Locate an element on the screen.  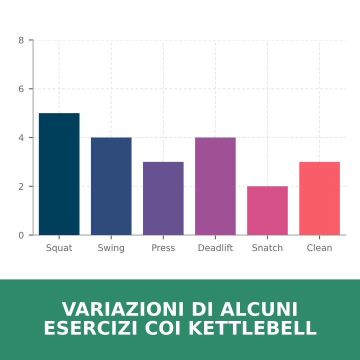
x-tick-label: Squat is located at coordinates (59, 248).